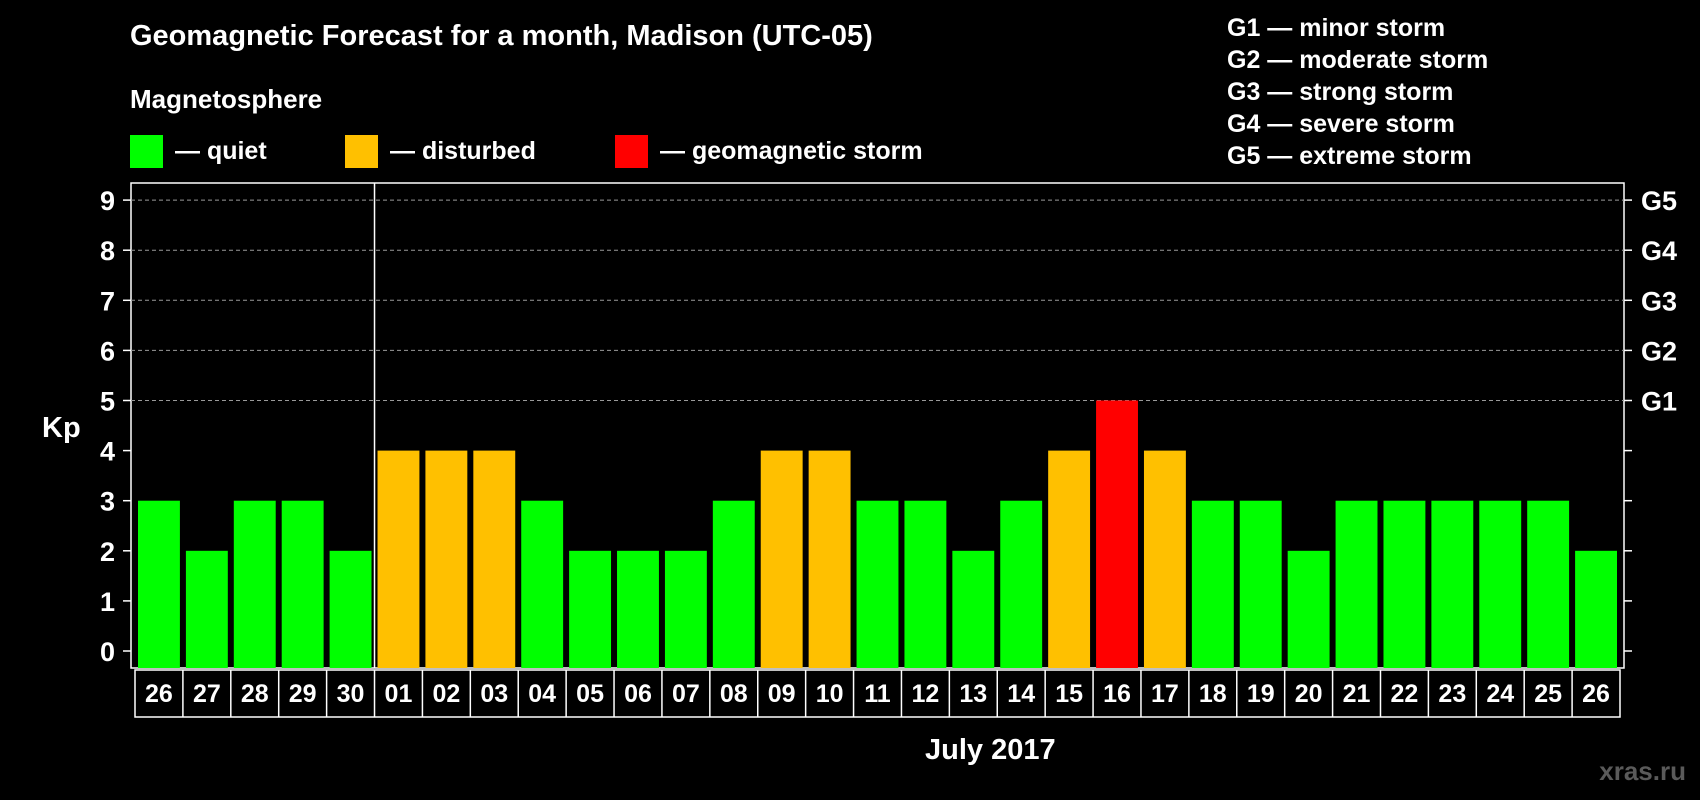  What do you see at coordinates (1659, 351) in the screenshot?
I see `right-axis-label: G2` at bounding box center [1659, 351].